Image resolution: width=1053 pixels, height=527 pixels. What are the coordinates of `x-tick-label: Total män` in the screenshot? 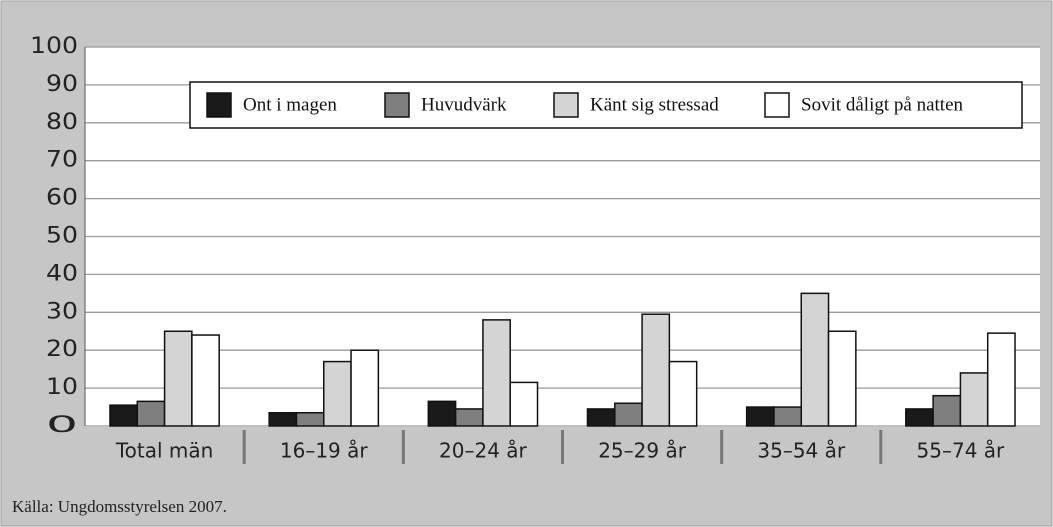 It's located at (164, 451).